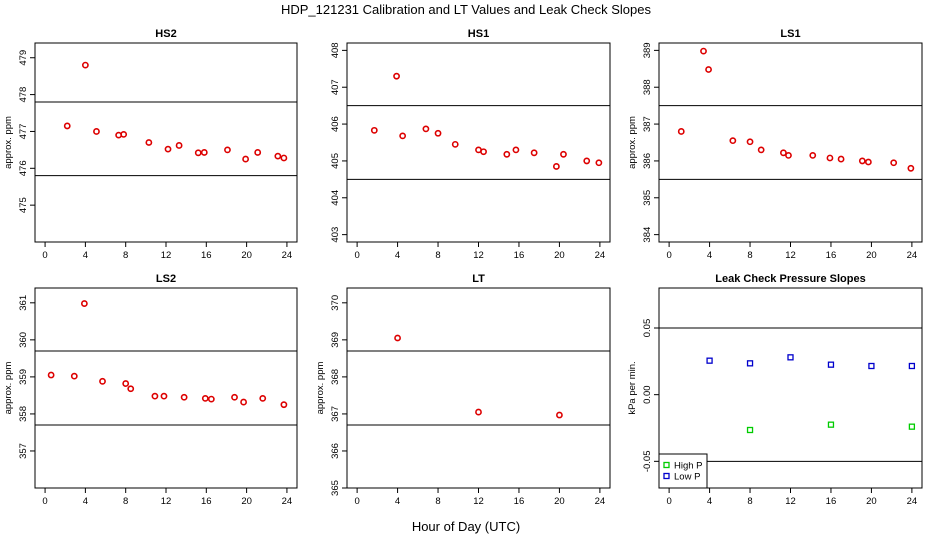 The image size is (936, 540). What do you see at coordinates (688, 466) in the screenshot?
I see `legend-label: High P` at bounding box center [688, 466].